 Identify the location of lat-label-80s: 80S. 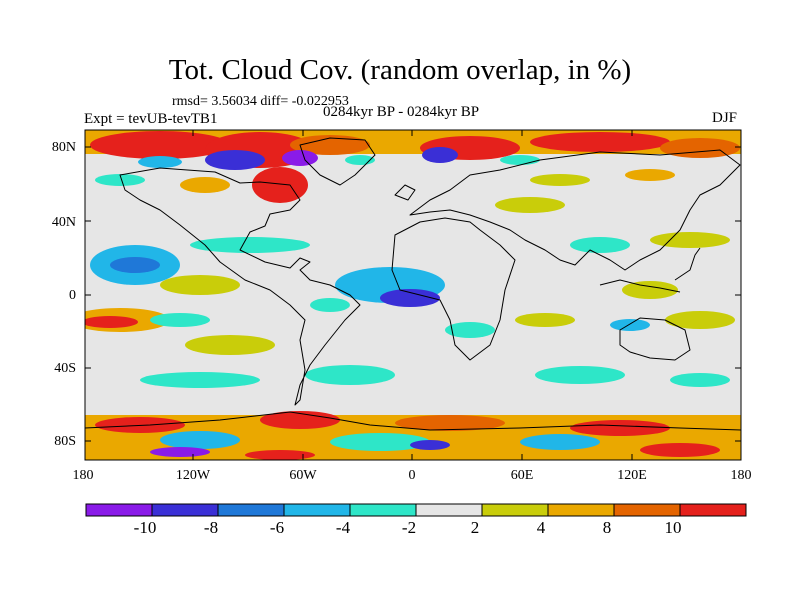
(65, 441).